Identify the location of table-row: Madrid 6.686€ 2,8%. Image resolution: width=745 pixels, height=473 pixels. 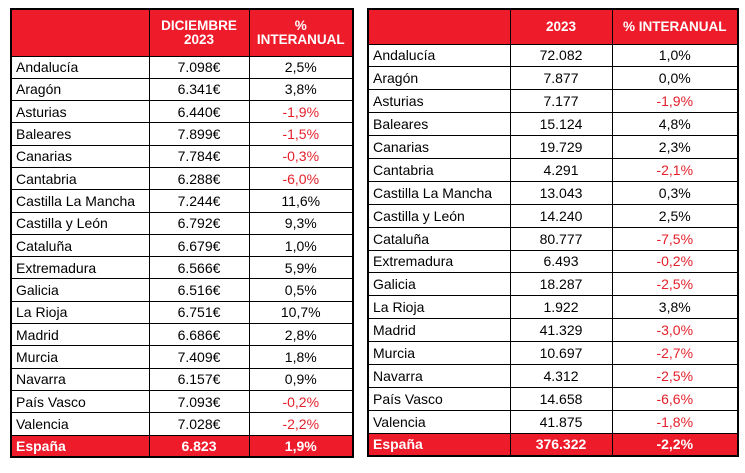
(182, 335).